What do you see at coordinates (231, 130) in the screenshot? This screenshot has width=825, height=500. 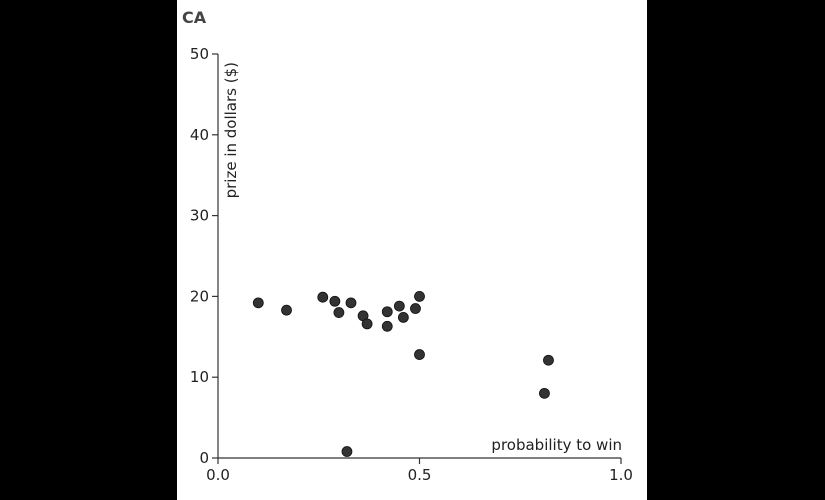 I see `y-axis-label: prize in dollars ($)` at bounding box center [231, 130].